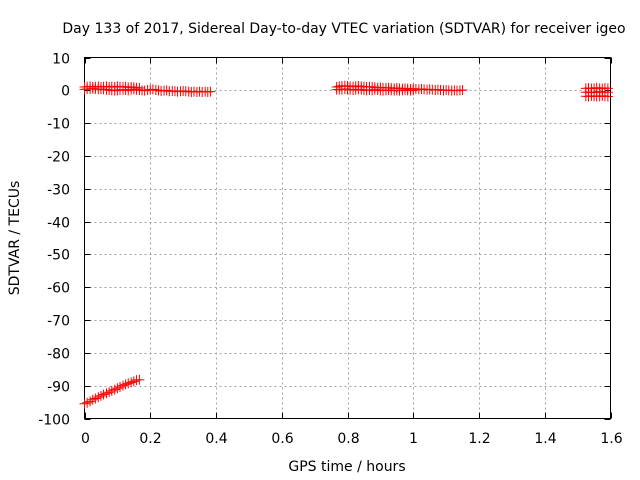 The width and height of the screenshot is (640, 480). I want to click on y-tick-label: -20, so click(58, 158).